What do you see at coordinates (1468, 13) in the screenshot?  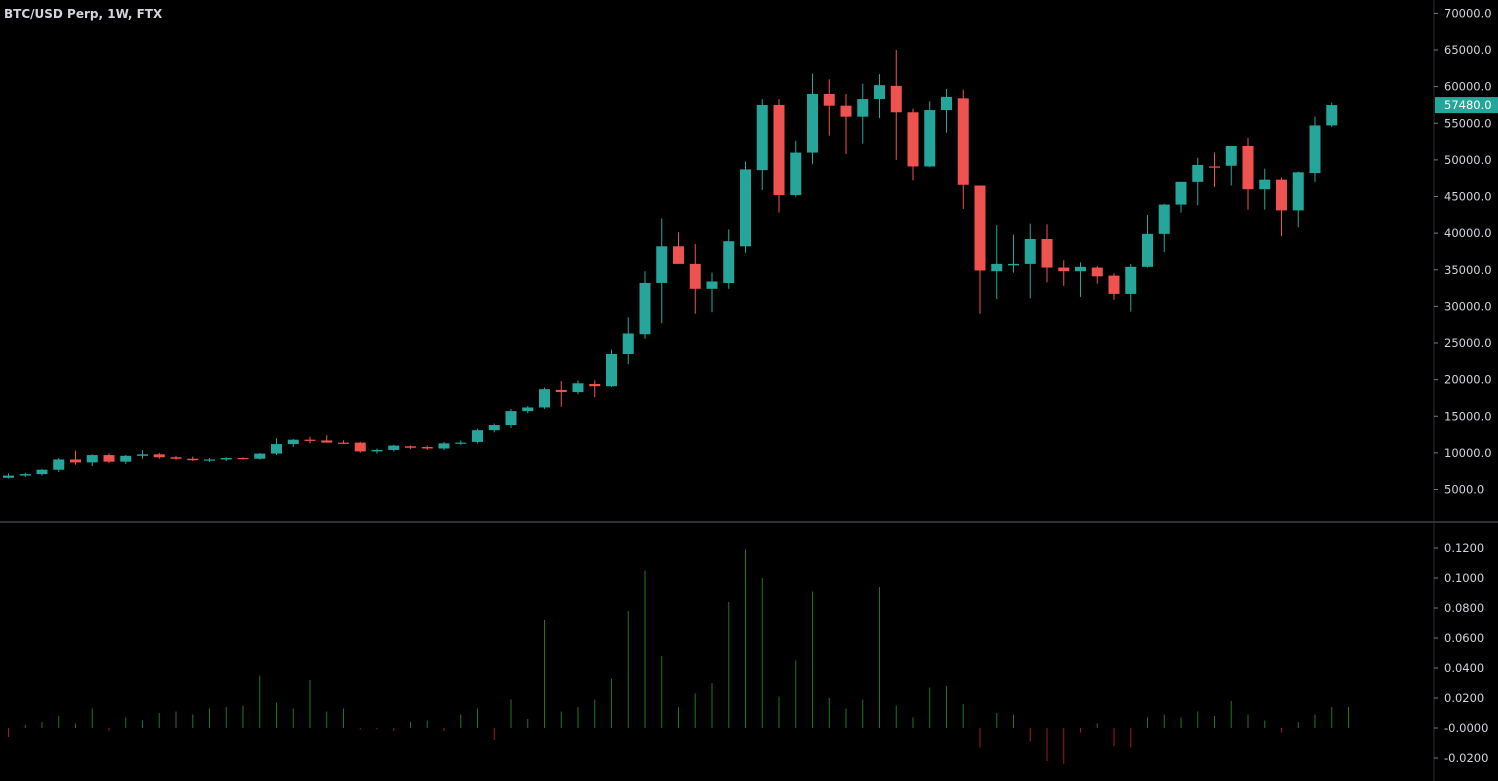 I see `price-tick-label: 70000.0` at bounding box center [1468, 13].